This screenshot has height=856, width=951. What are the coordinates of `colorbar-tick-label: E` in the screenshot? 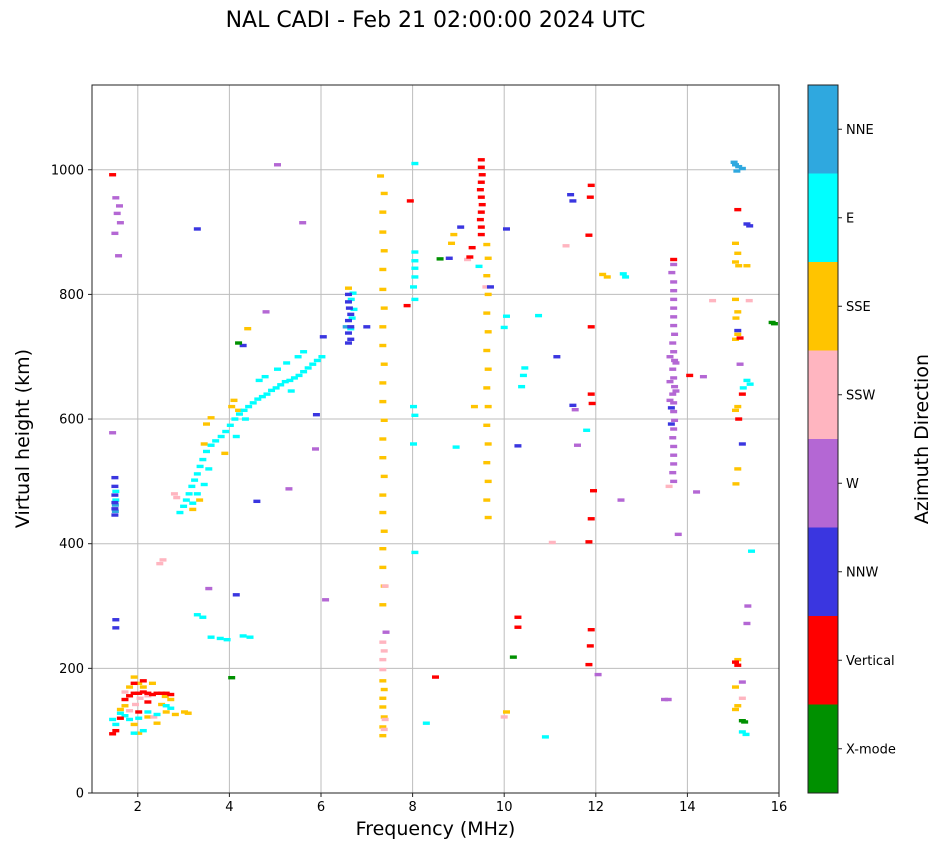 It's located at (850, 218).